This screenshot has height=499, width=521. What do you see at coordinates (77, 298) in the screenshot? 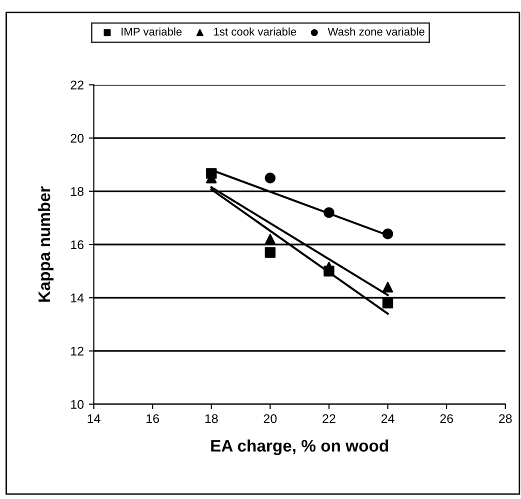
I see `y-tick-label: 14` at bounding box center [77, 298].